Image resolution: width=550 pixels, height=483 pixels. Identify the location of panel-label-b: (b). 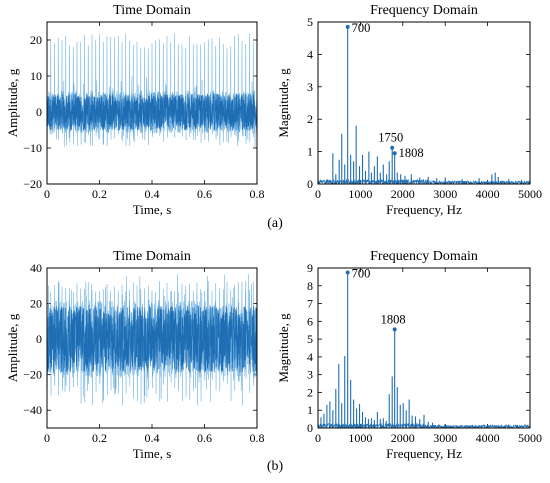
(275, 466).